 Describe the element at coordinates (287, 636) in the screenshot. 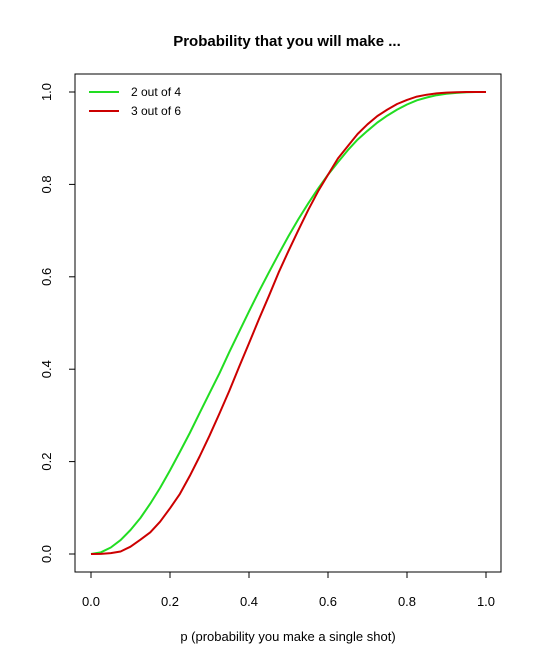

I see `x-axis-label: p (probability you make a single shot)` at that location.